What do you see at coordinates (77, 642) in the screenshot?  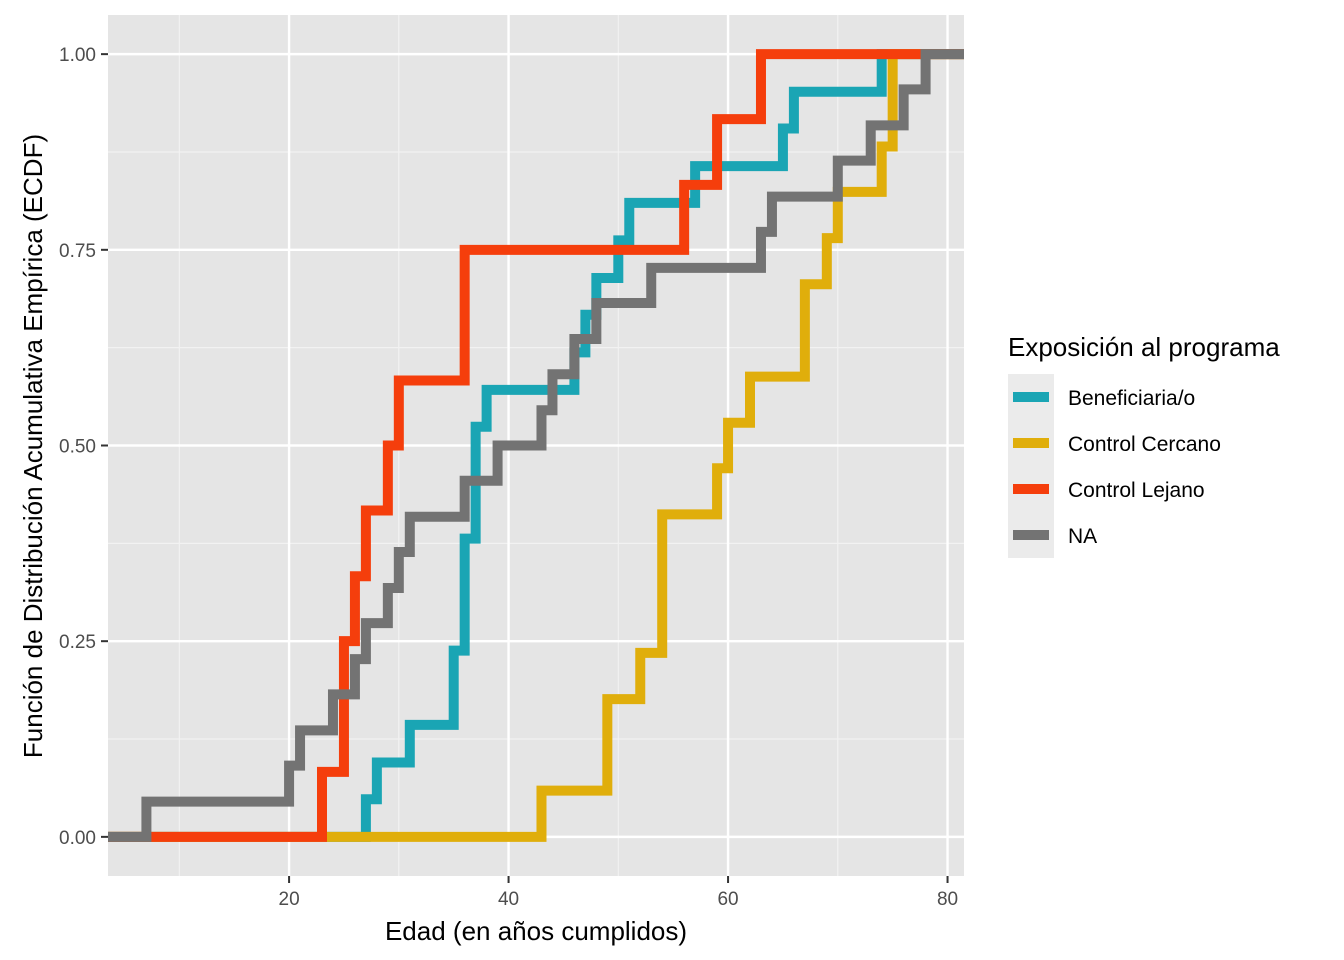 I see `y-tick-label: 0.25` at bounding box center [77, 642].